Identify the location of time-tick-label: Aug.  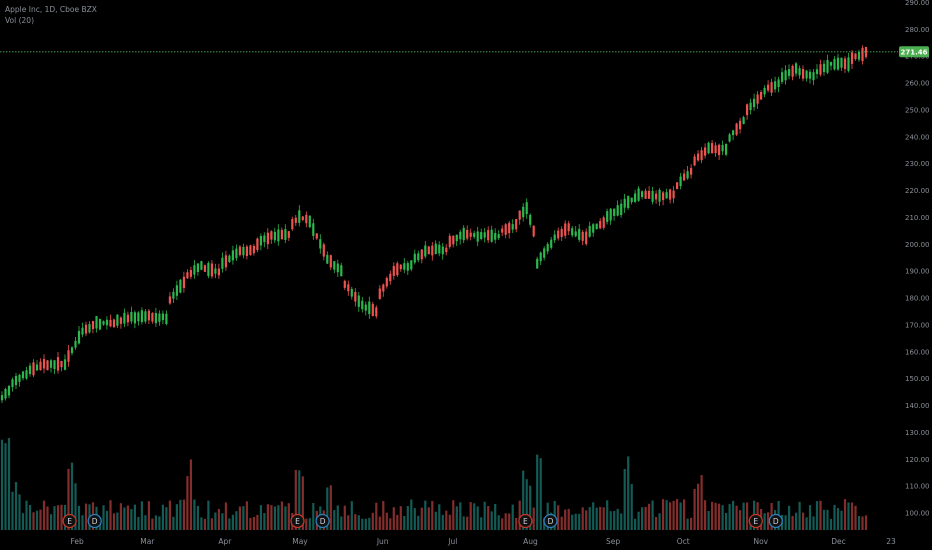
(530, 541).